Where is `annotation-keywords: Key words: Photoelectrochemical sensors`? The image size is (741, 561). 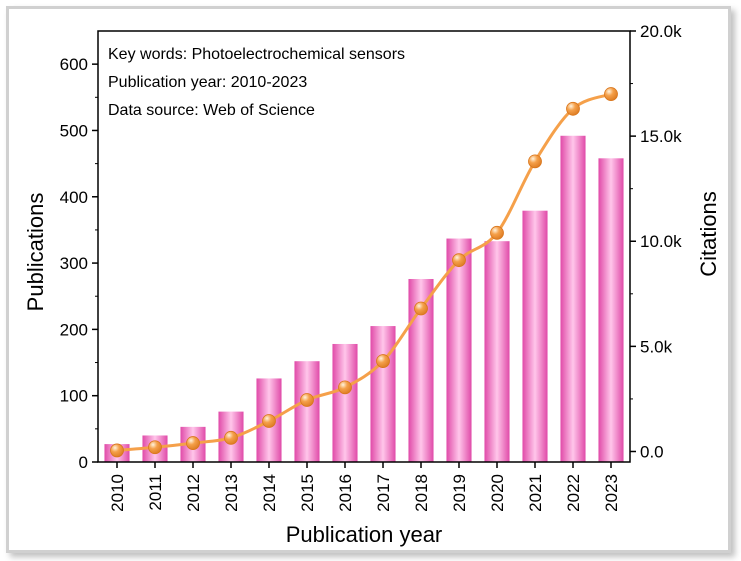 annotation-keywords: Key words: Photoelectrochemical sensors is located at coordinates (256, 54).